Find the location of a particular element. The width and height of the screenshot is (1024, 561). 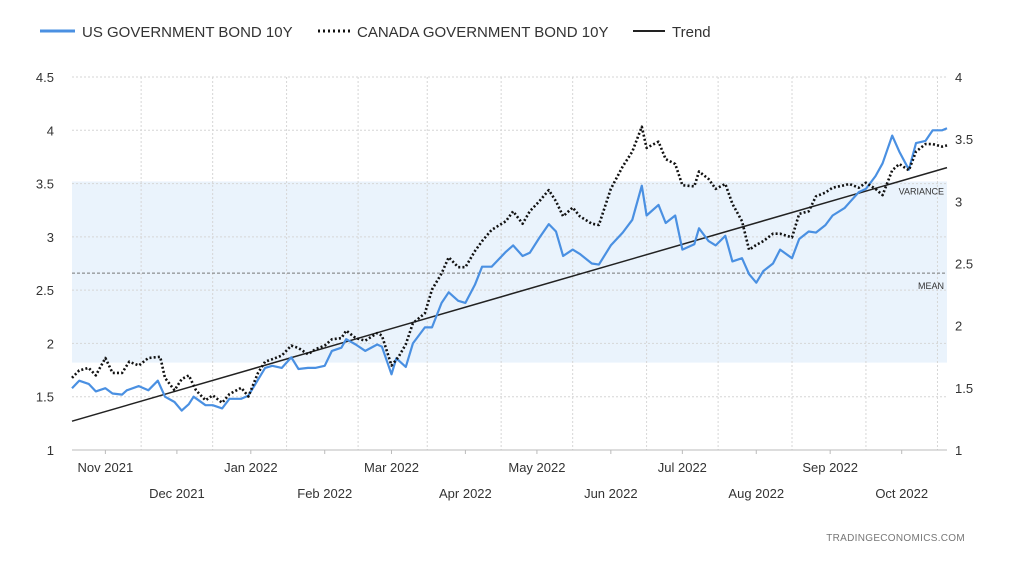

legend-item-us: US GOVERNMENT BOND 10Y is located at coordinates (166, 32).